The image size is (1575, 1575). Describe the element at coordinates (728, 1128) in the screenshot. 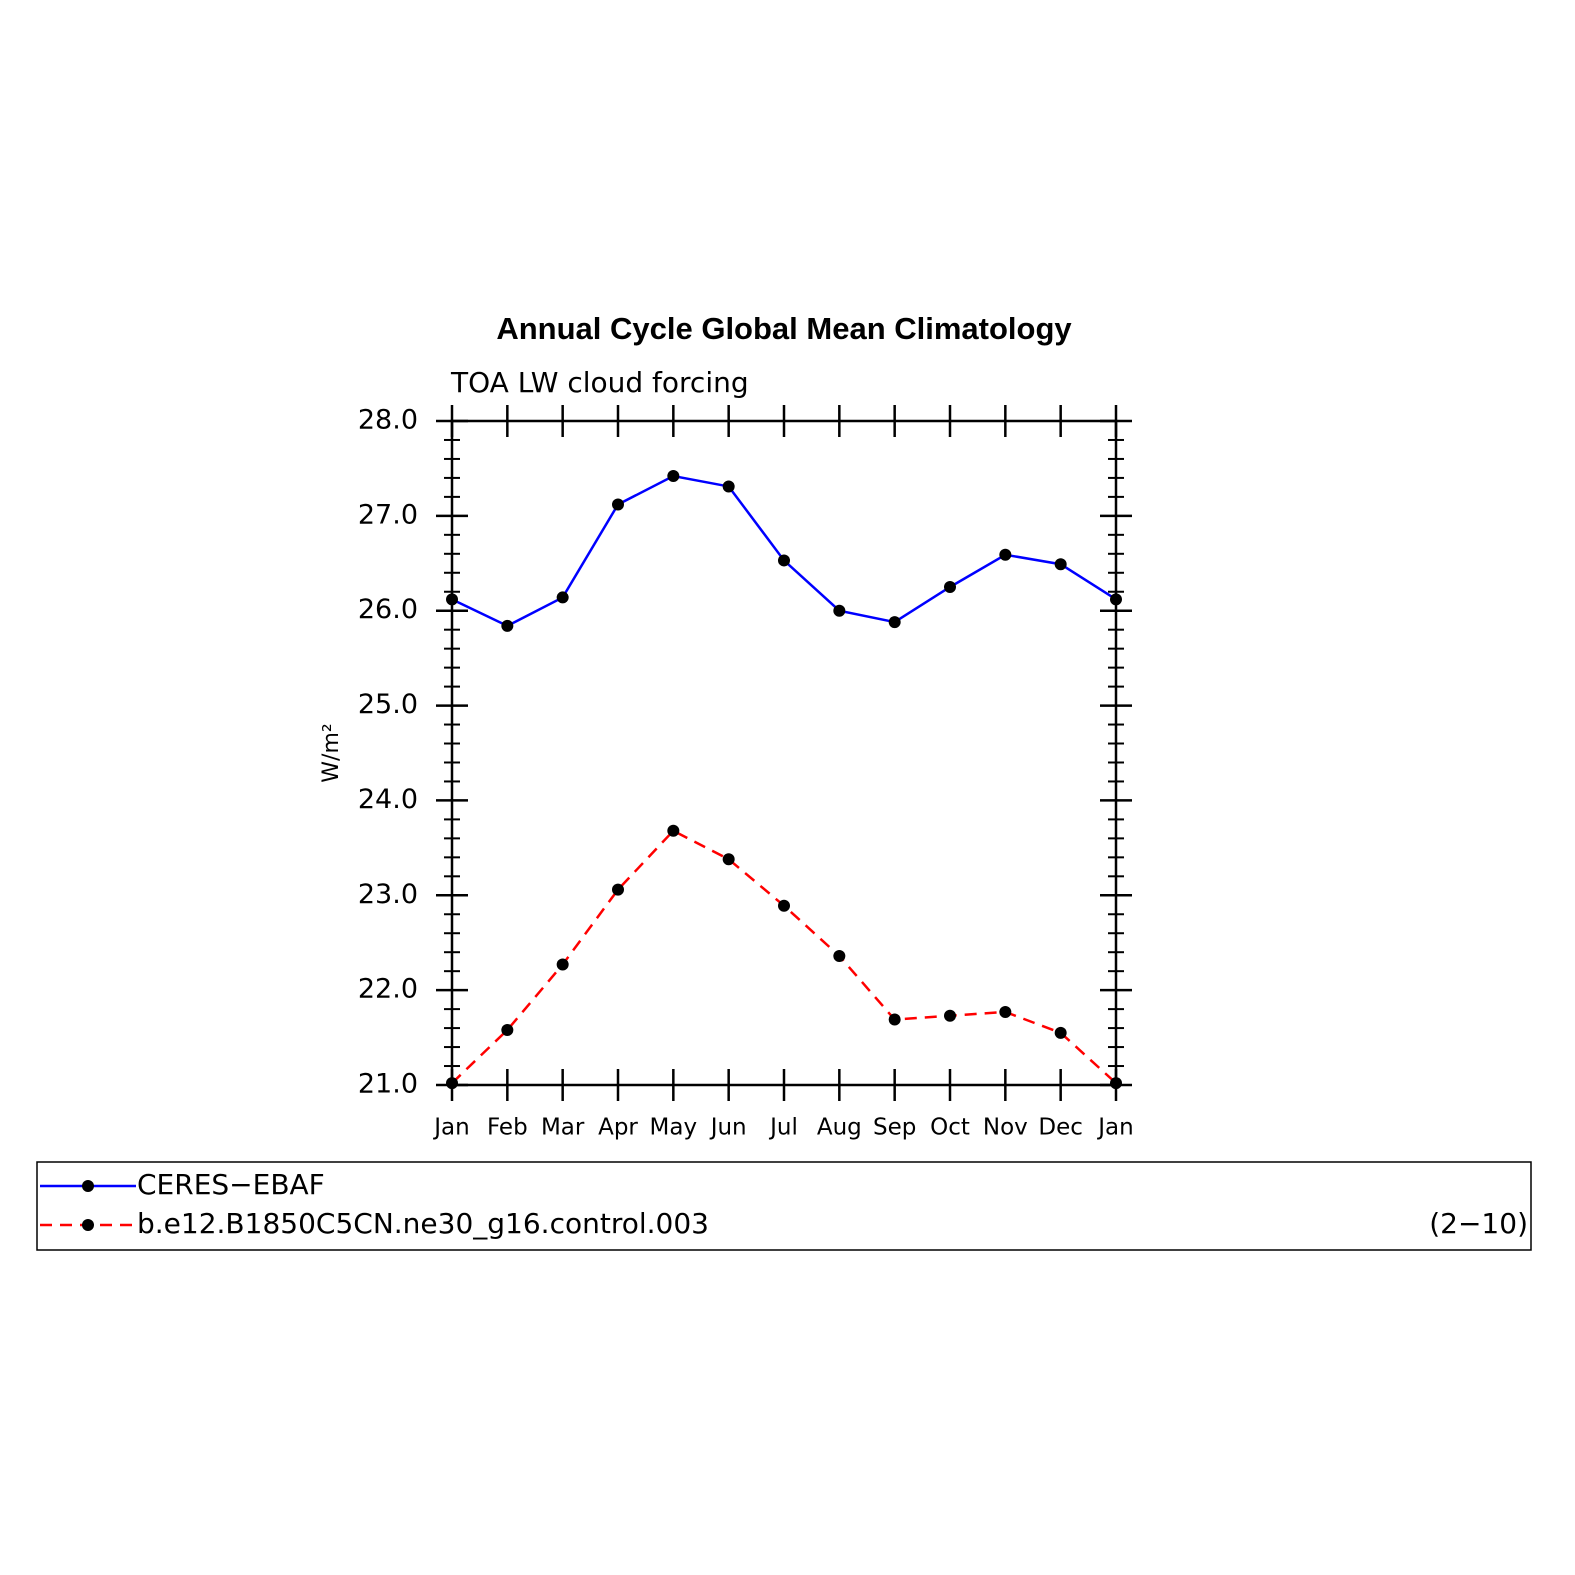

I see `x-tick-label: Jun` at that location.